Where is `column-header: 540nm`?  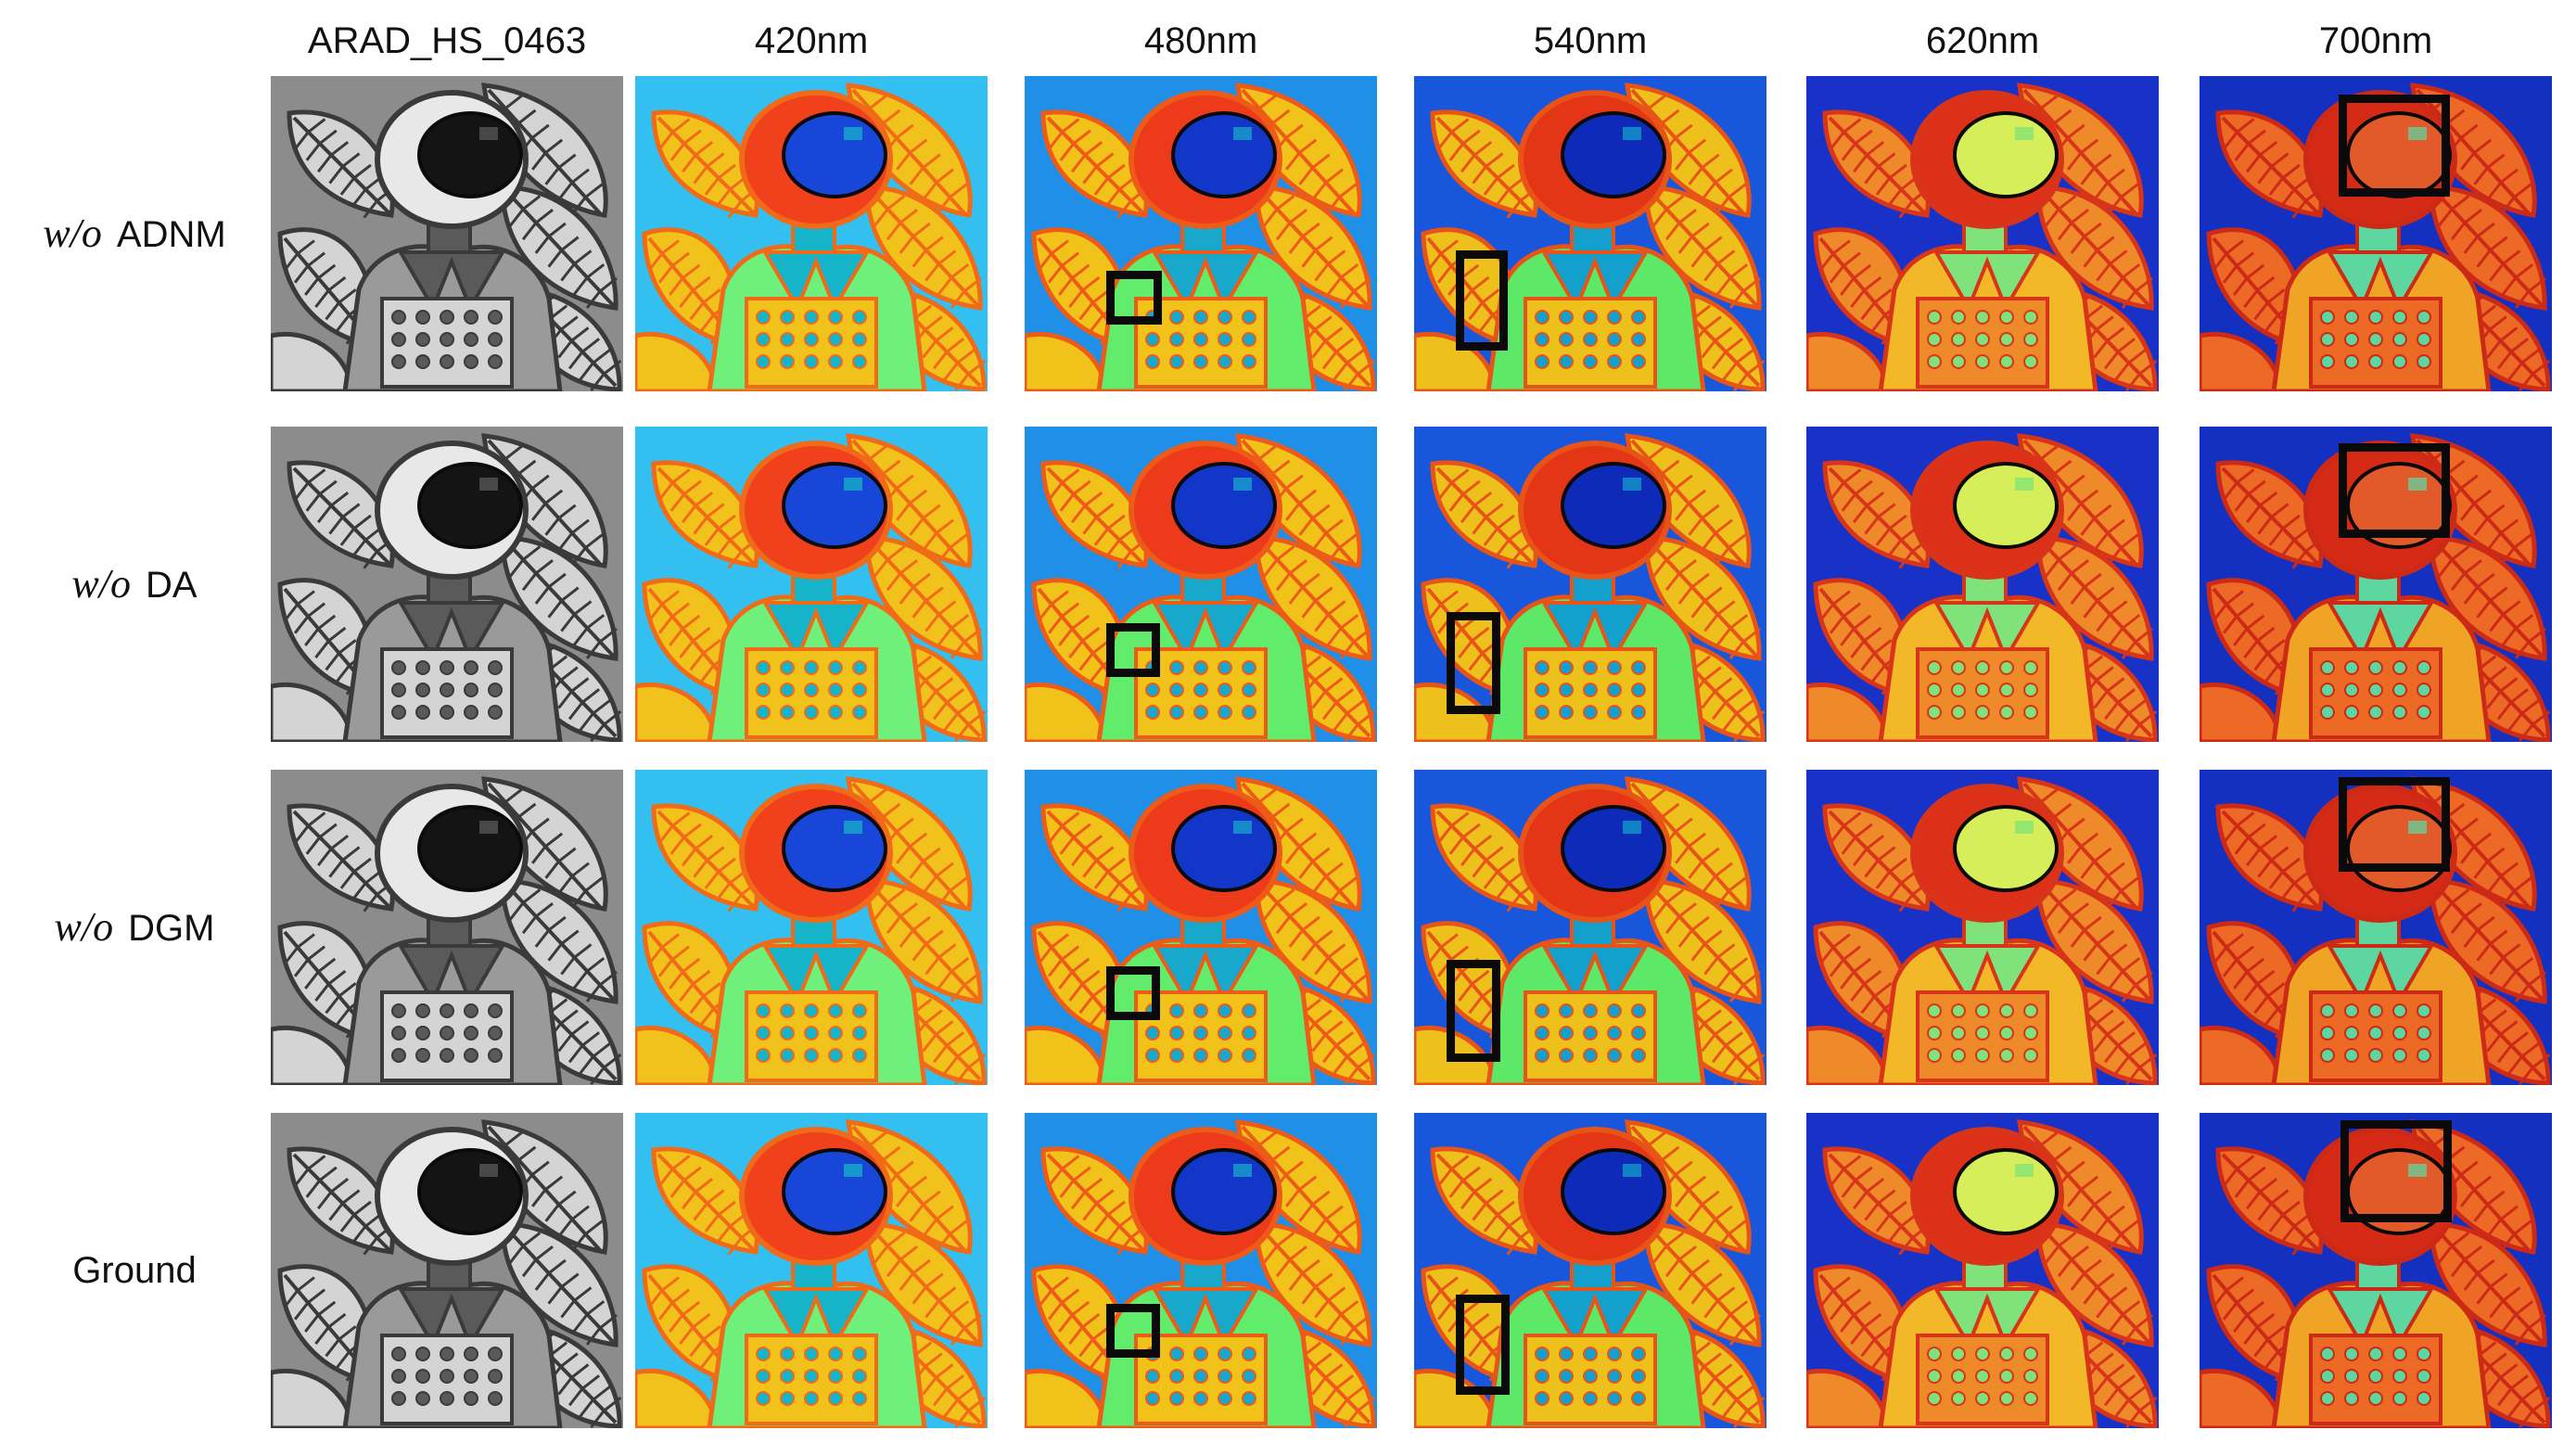 column-header: 540nm is located at coordinates (1591, 40).